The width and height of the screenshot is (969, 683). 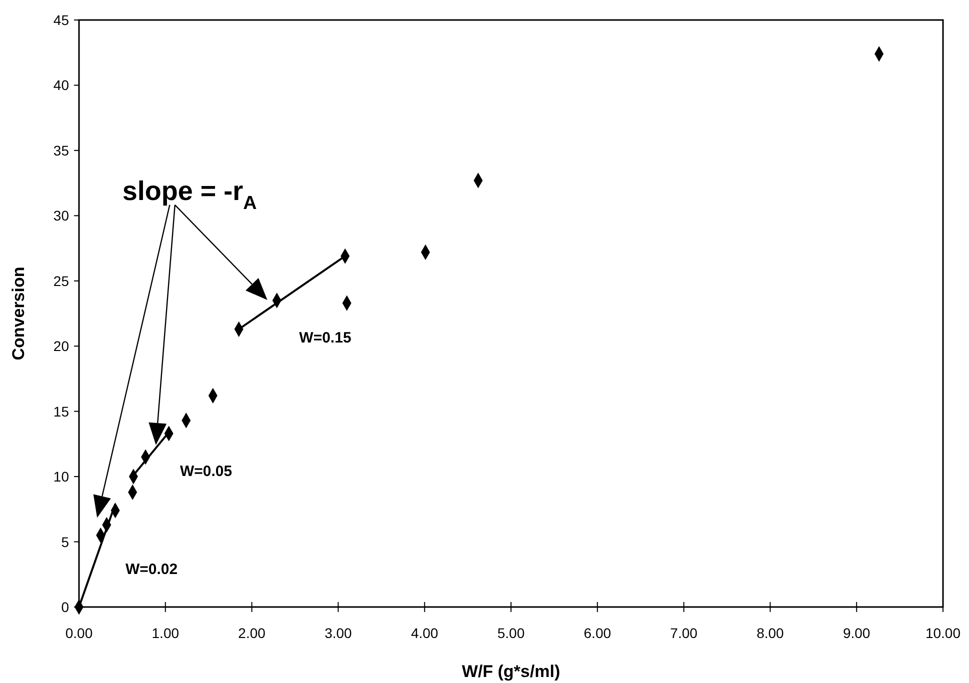 What do you see at coordinates (61, 216) in the screenshot?
I see `y-tick-label: 30` at bounding box center [61, 216].